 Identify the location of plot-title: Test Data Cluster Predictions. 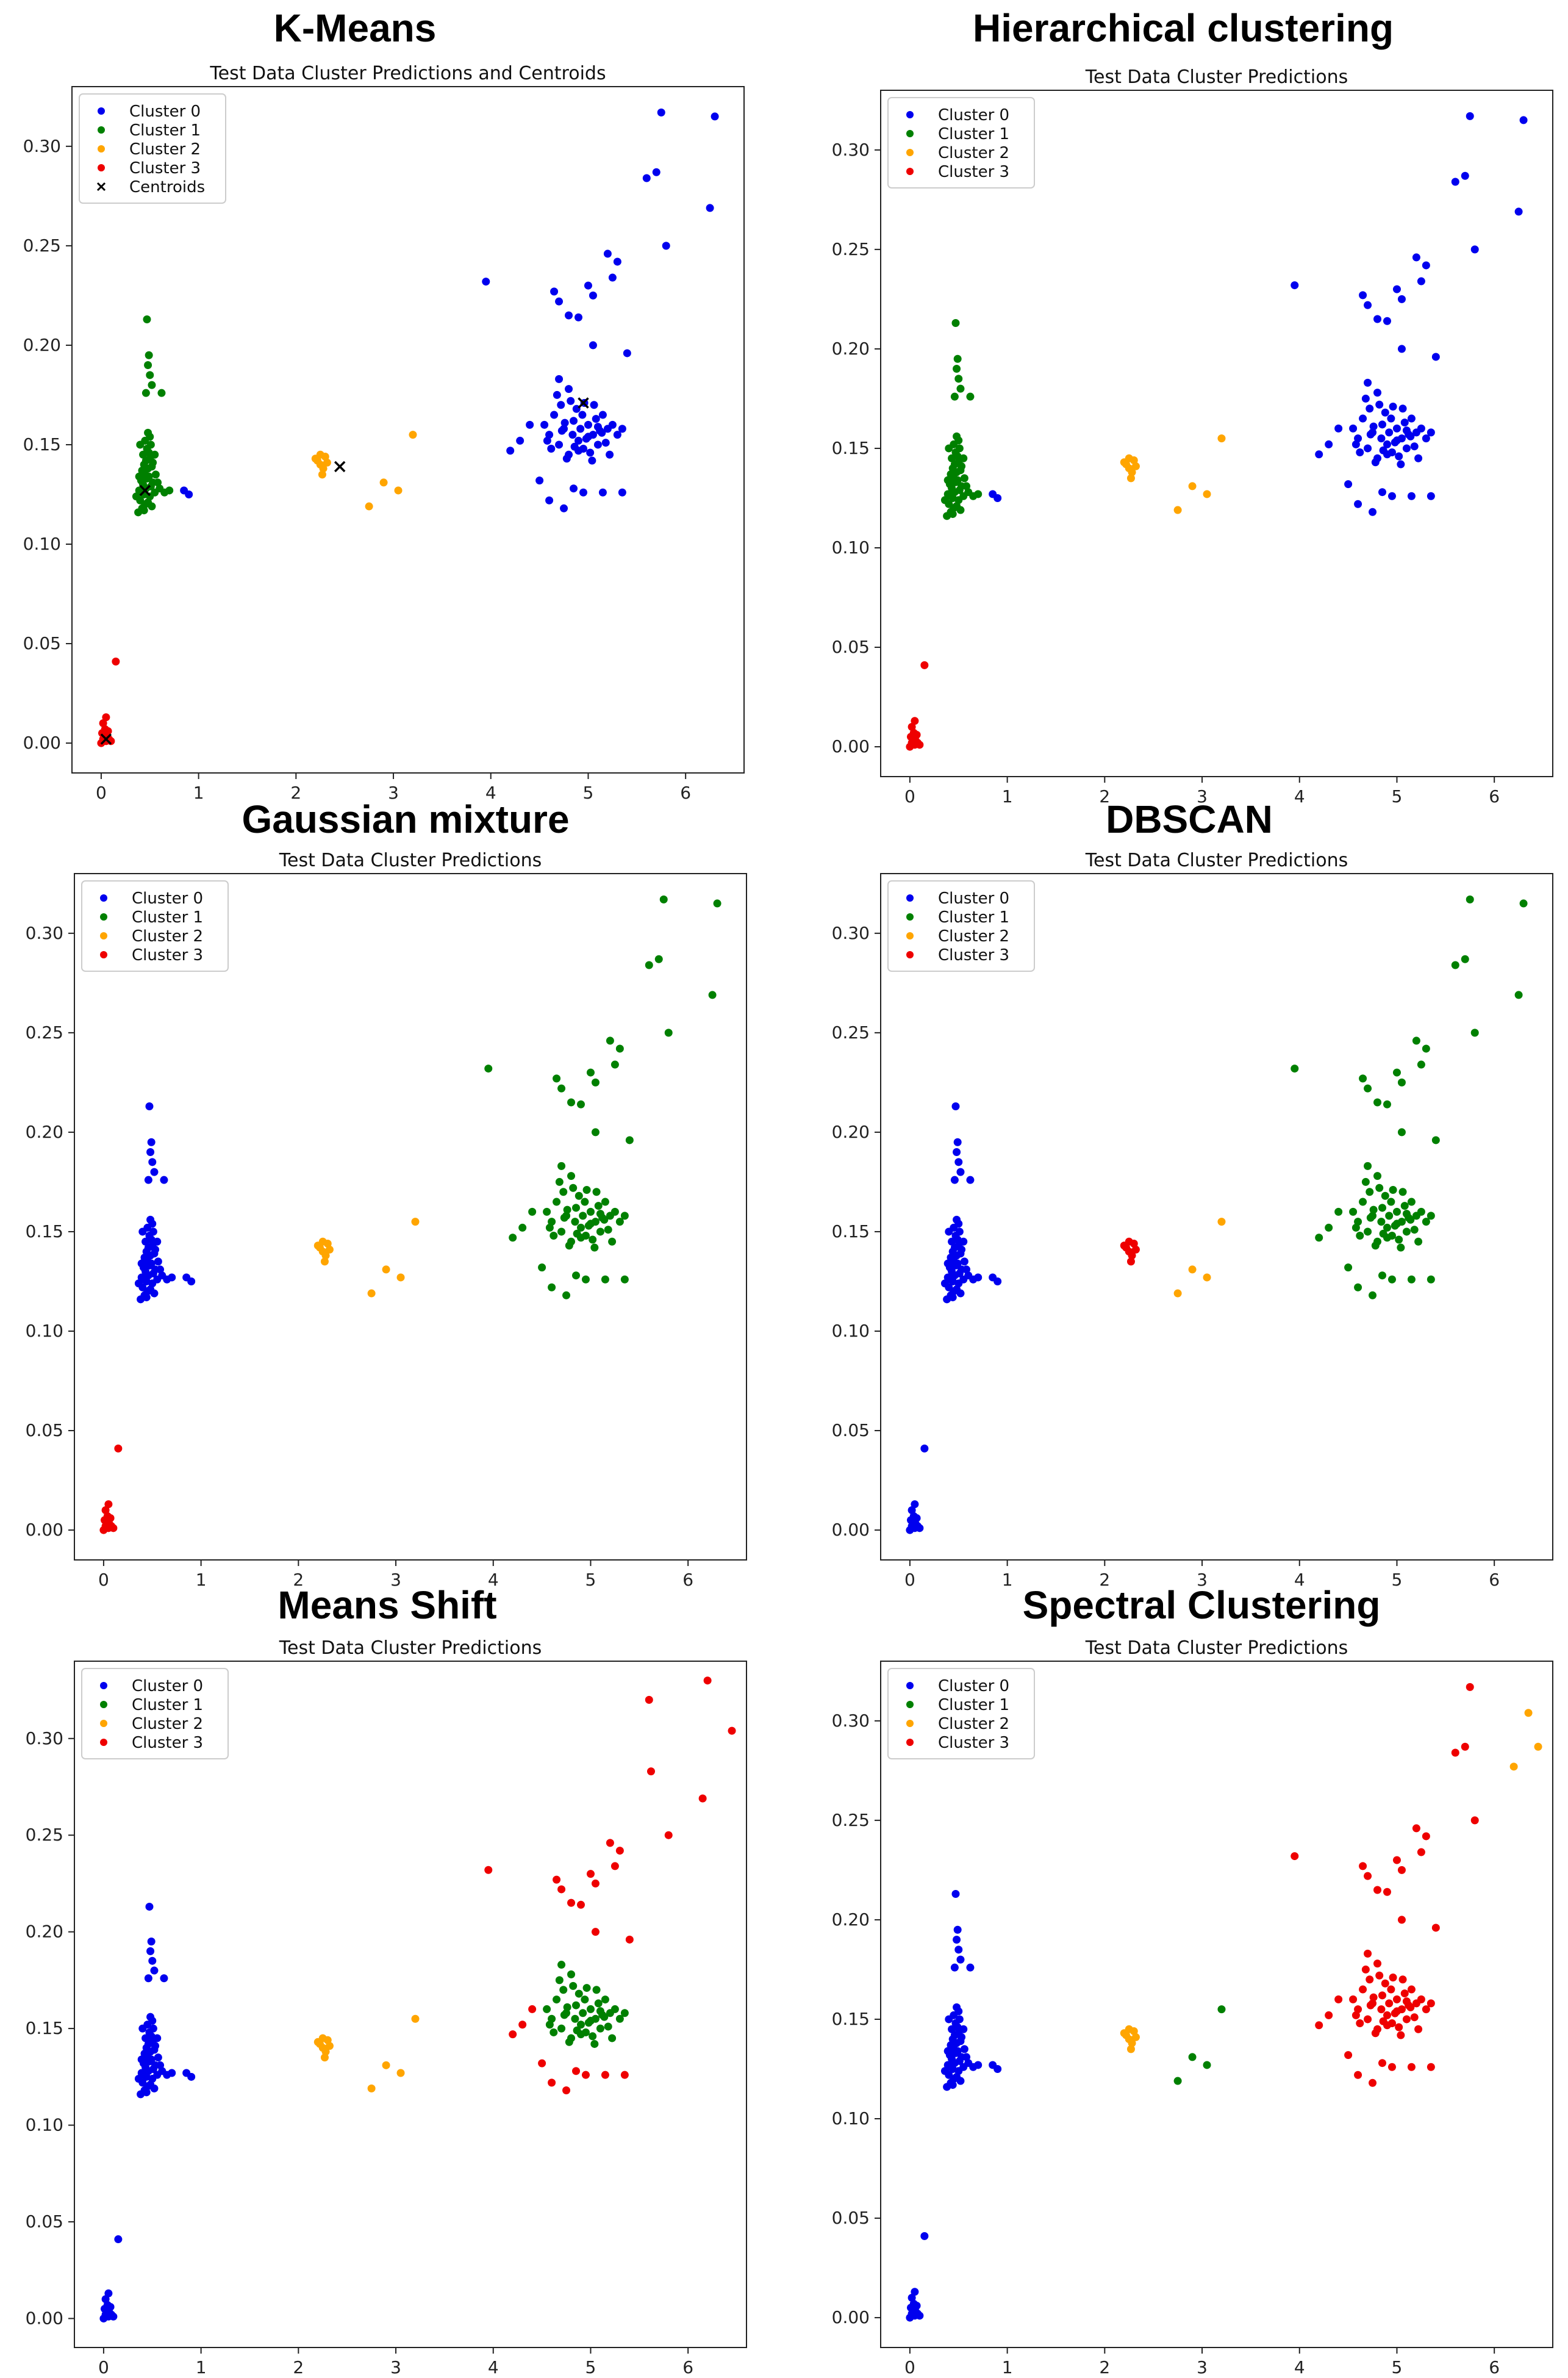
(410, 860).